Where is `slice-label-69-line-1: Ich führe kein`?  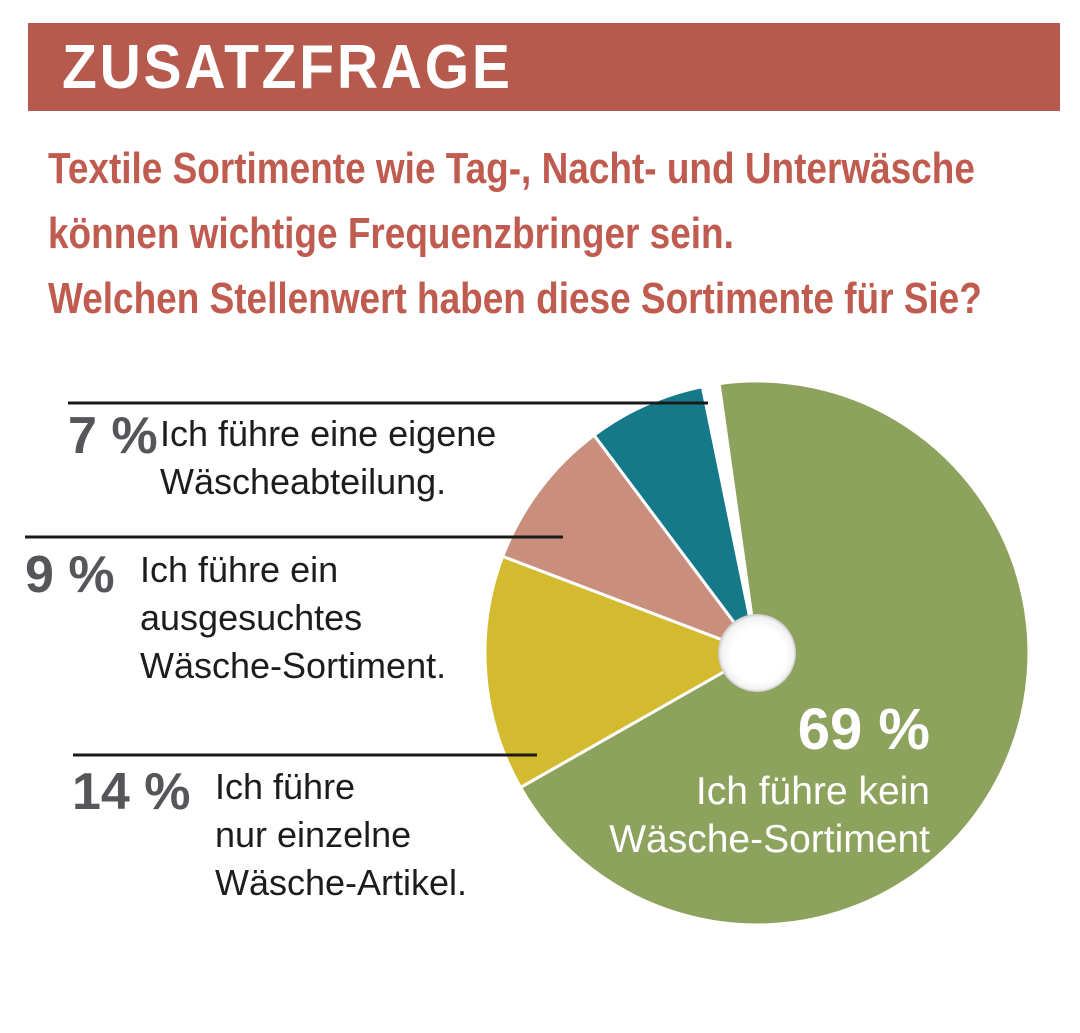 slice-label-69-line-1: Ich führe kein is located at coordinates (812, 791).